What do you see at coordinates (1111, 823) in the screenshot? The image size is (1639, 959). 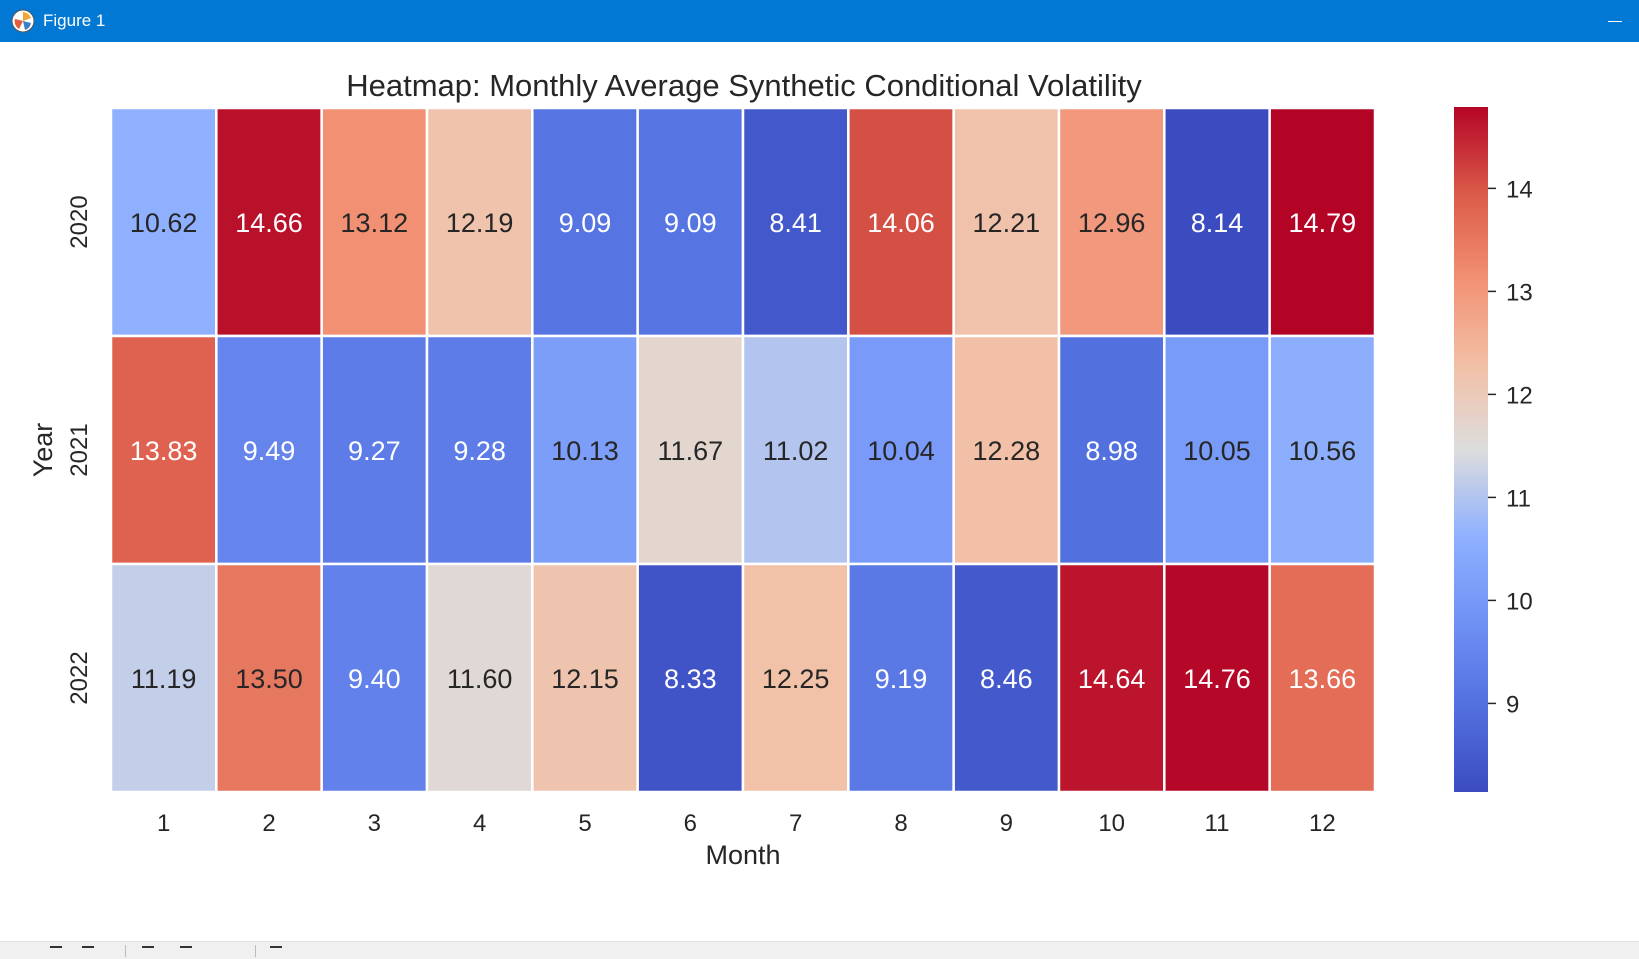 I see `x-tick-label: 10` at bounding box center [1111, 823].